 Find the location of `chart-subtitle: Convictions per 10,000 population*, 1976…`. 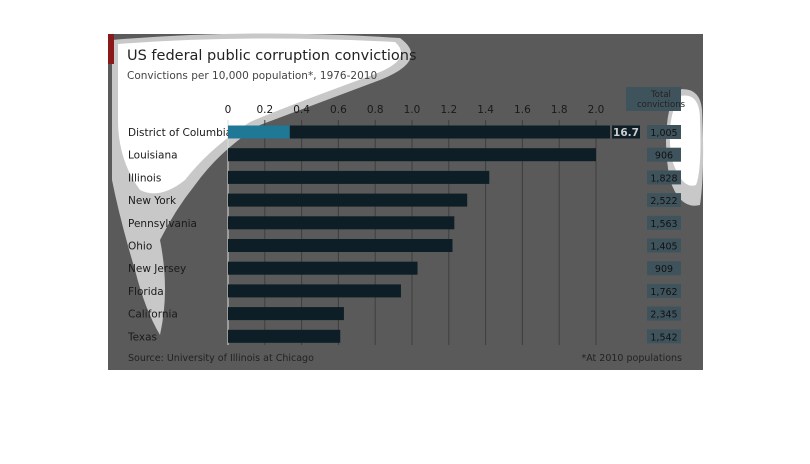

chart-subtitle: Convictions per 10,000 population*, 1976… is located at coordinates (252, 76).